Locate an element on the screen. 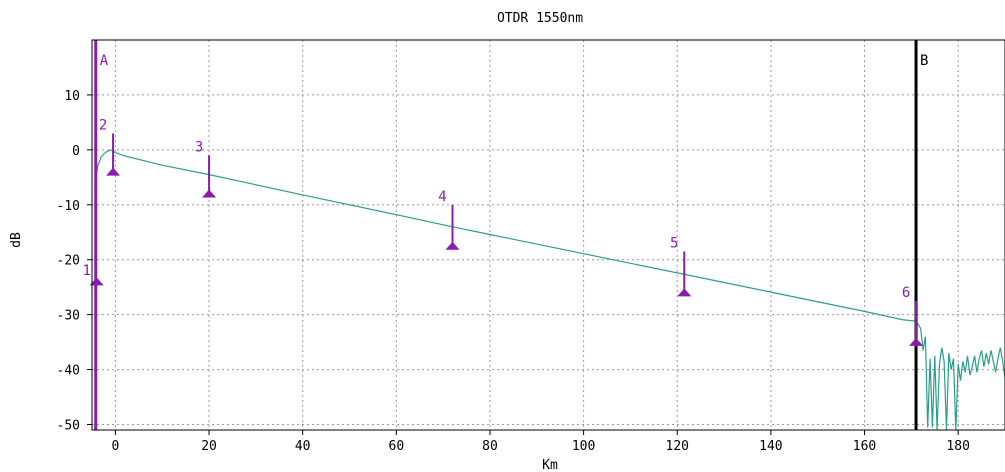  cursor-label-b: B is located at coordinates (924, 61).